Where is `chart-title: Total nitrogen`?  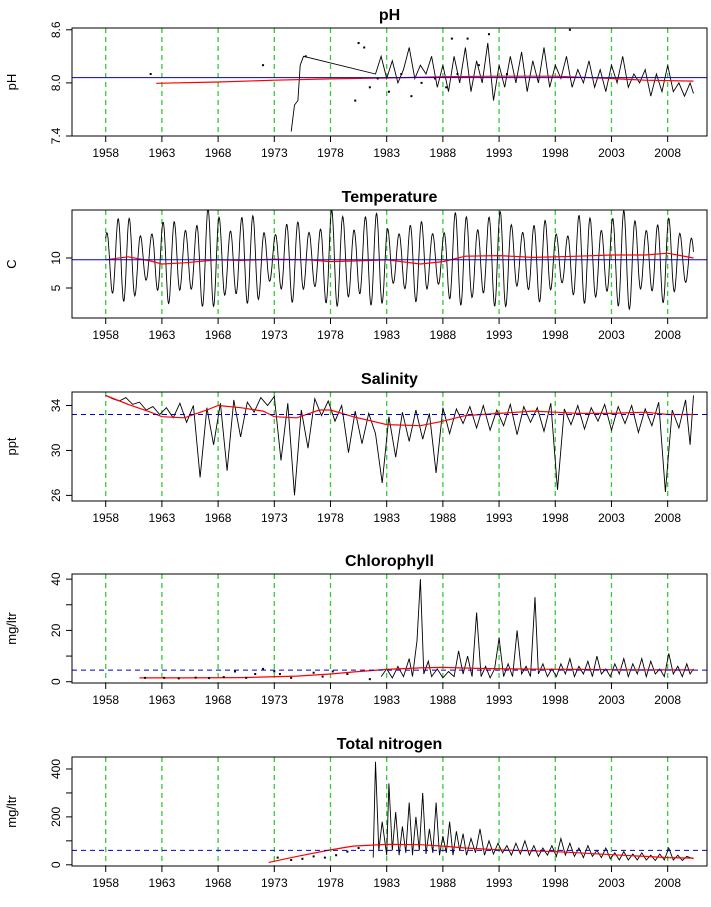
chart-title: Total nitrogen is located at coordinates (389, 744).